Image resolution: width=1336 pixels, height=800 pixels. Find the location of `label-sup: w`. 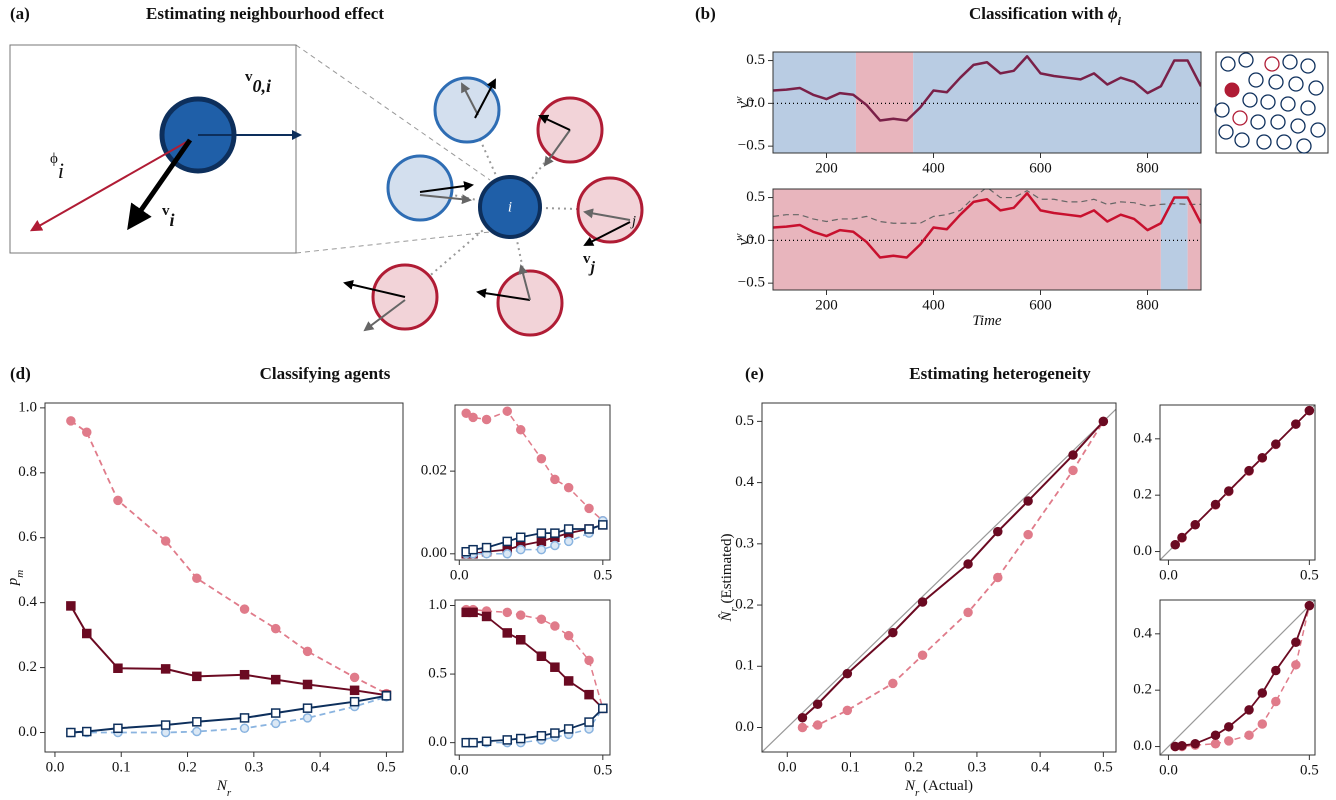

label-sup: w is located at coordinates (739, 100).